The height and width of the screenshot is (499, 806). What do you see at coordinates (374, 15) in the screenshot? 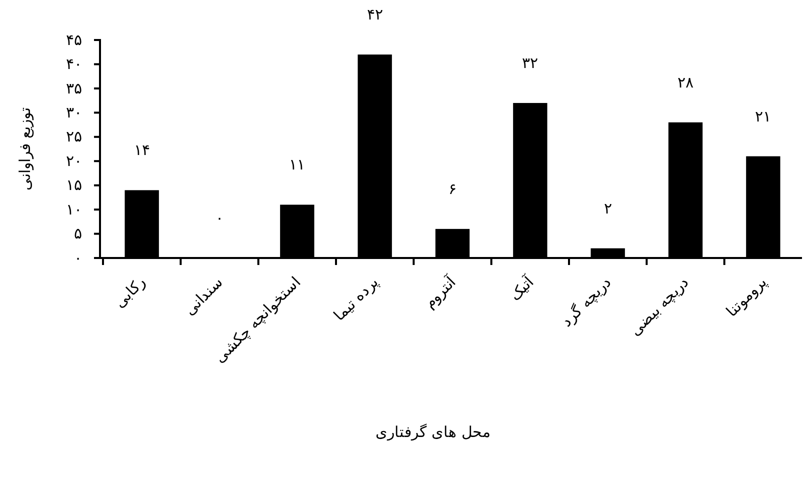
I see `data-label: ۴۲` at bounding box center [374, 15].